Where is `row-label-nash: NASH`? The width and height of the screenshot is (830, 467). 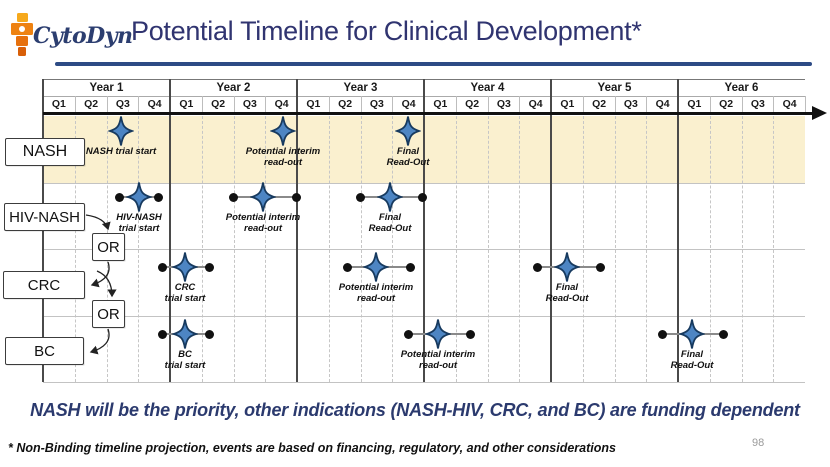
row-label-nash: NASH is located at coordinates (45, 152).